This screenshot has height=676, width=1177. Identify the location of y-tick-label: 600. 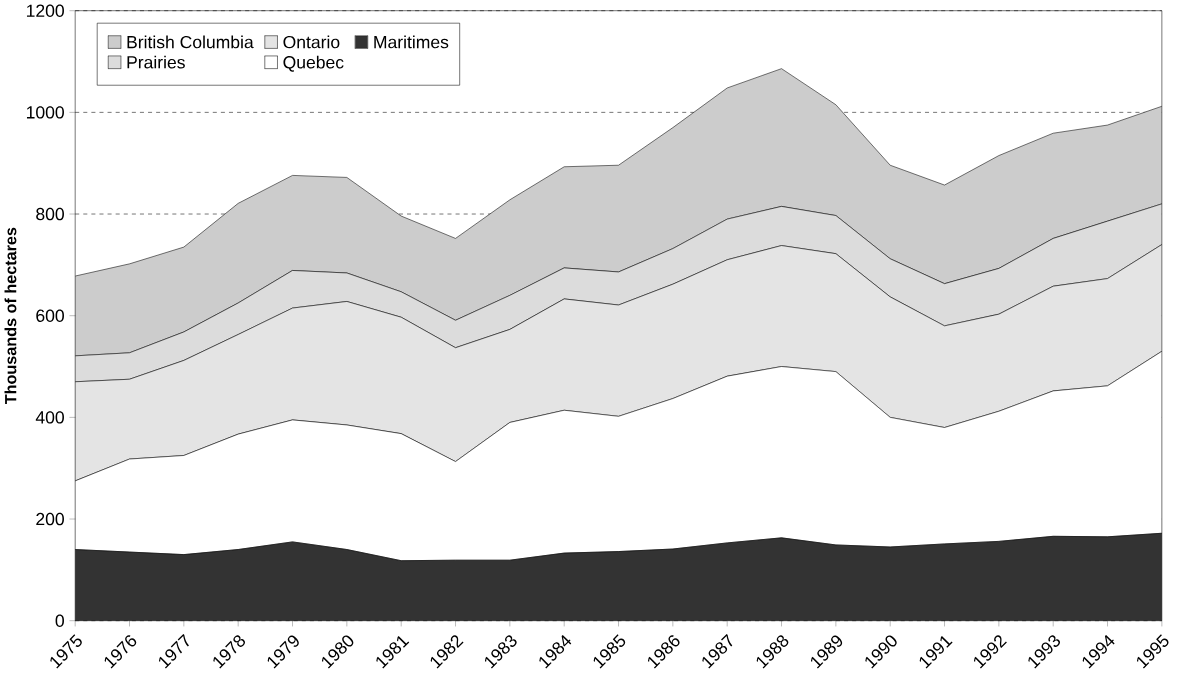
(50, 315).